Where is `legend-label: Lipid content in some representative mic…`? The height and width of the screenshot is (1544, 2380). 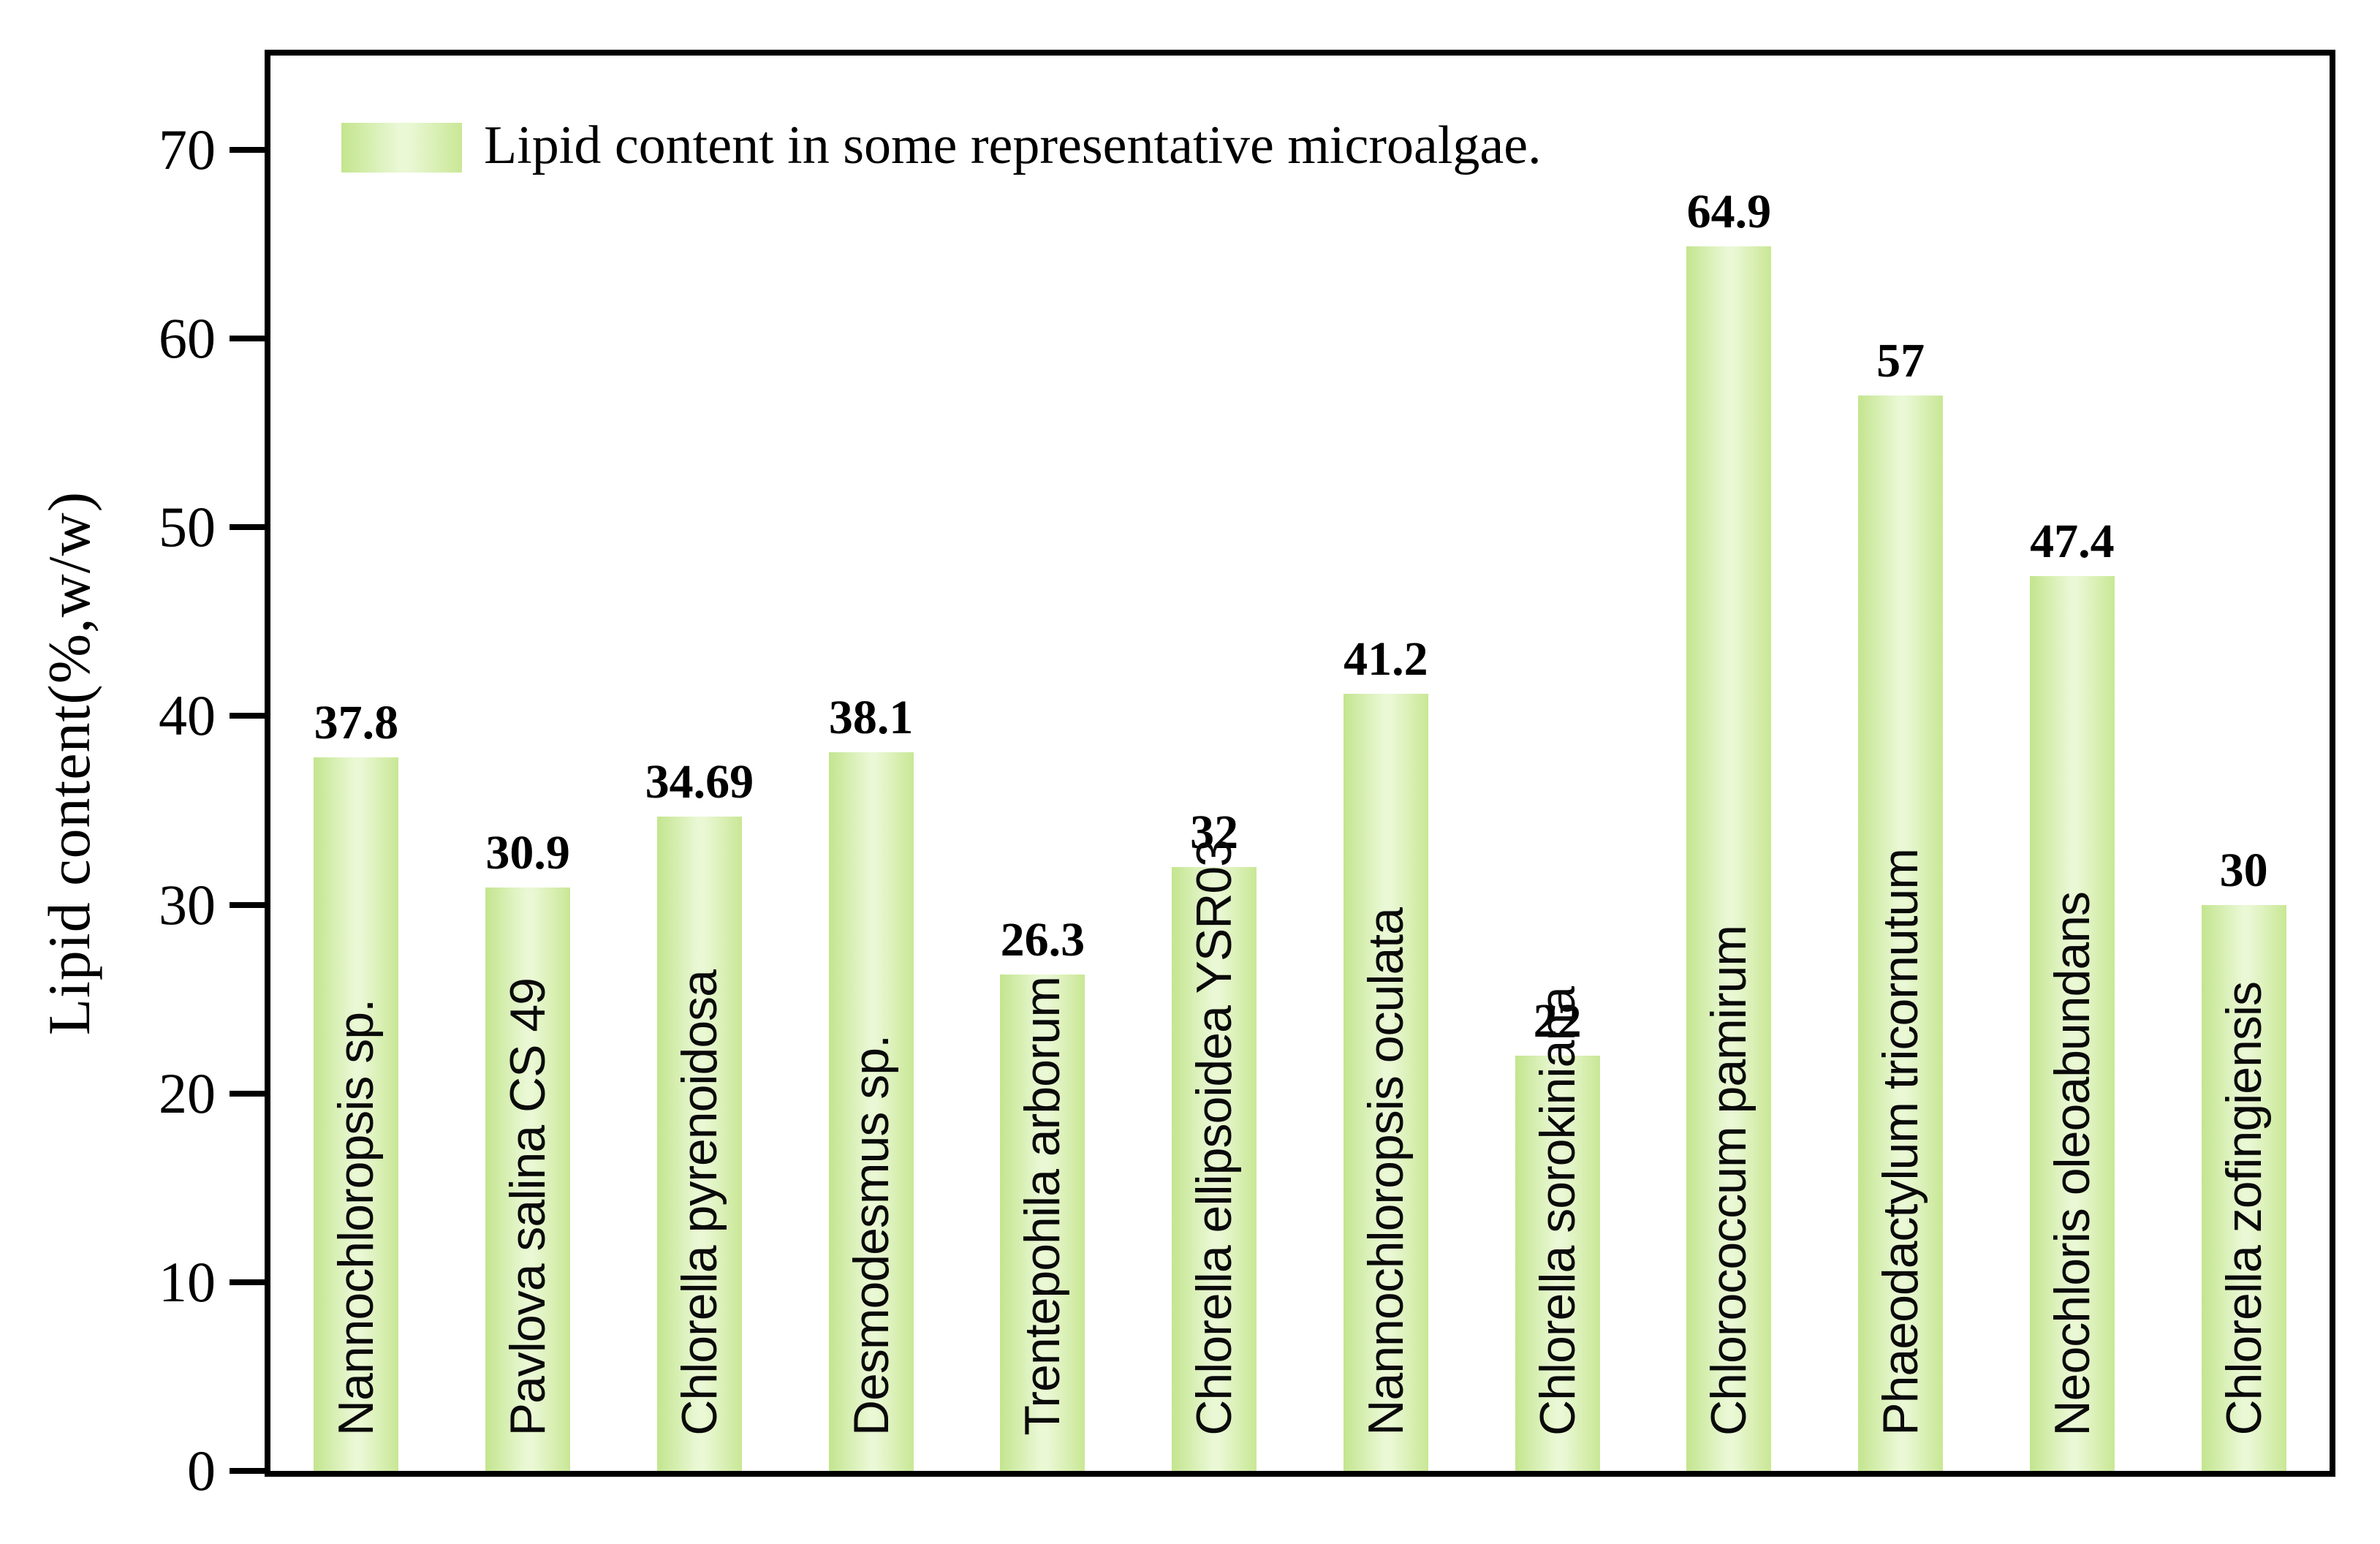
legend-label: Lipid content in some representative mic… is located at coordinates (1013, 145).